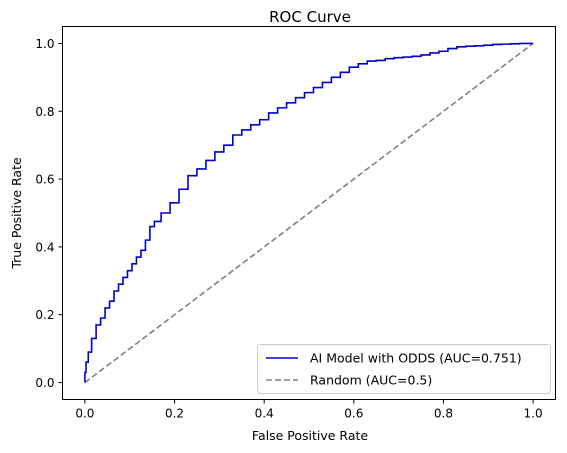  What do you see at coordinates (353, 414) in the screenshot?
I see `x-tick-label: 0.6` at bounding box center [353, 414].